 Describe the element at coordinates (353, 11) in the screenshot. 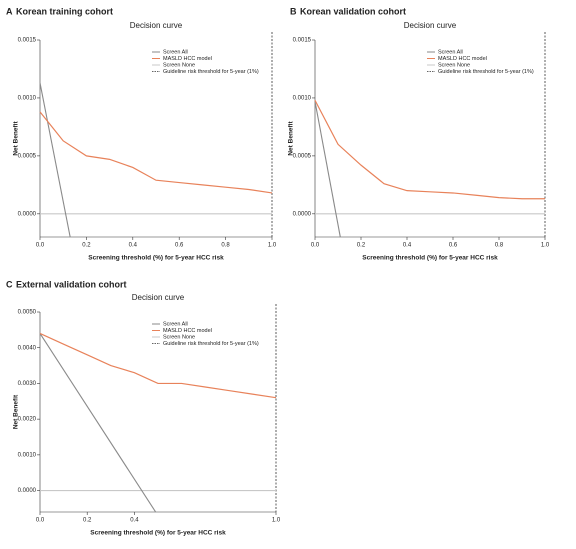

I see `panel-title: Korean validation cohort` at that location.